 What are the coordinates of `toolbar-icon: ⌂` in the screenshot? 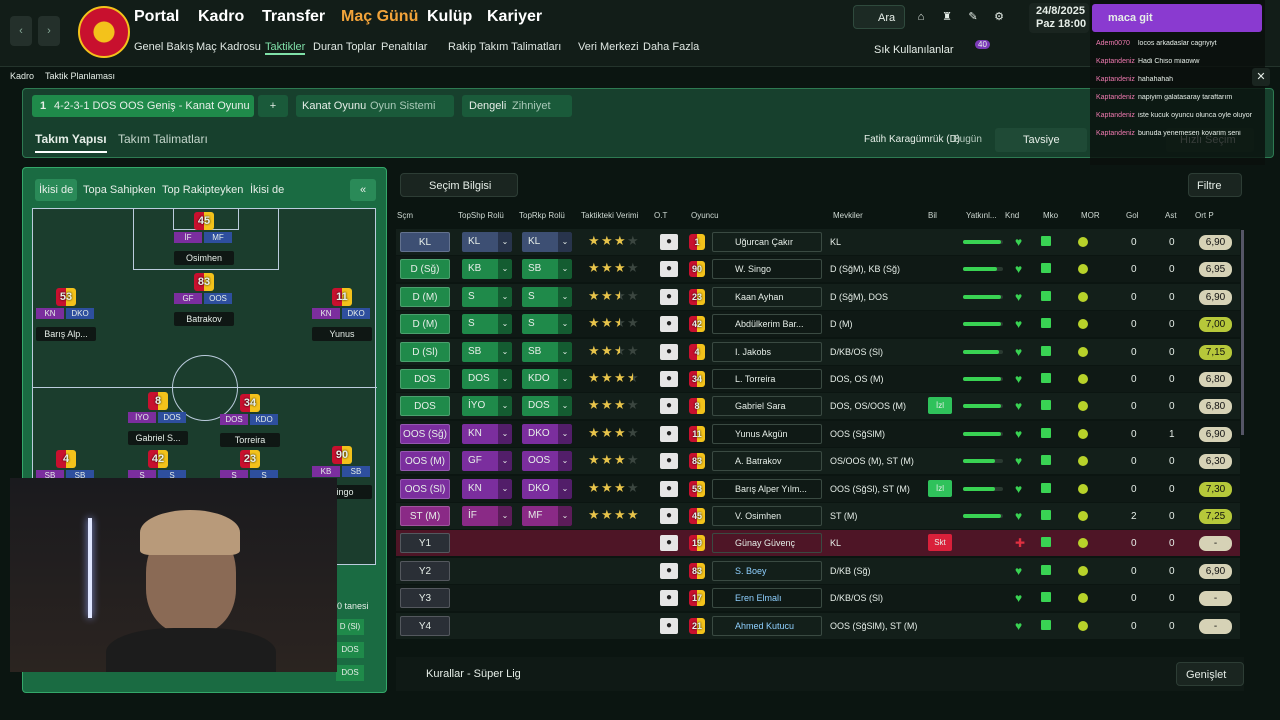 It's located at (921, 17).